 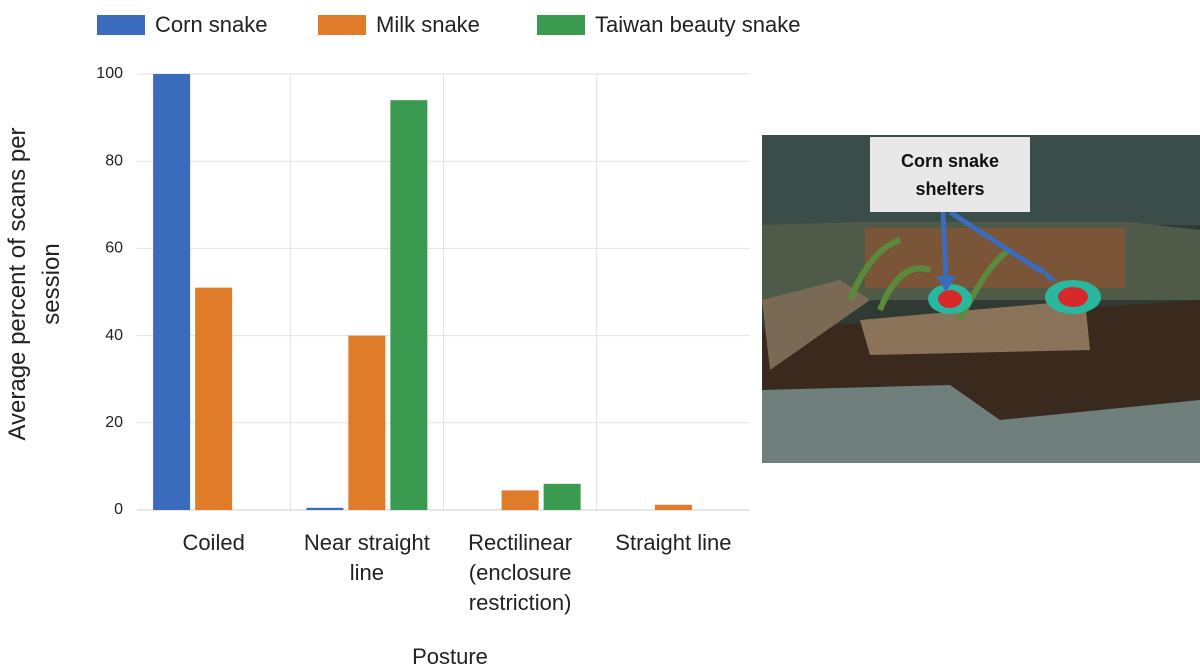 I want to click on y-tick-label: 80, so click(x=114, y=160).